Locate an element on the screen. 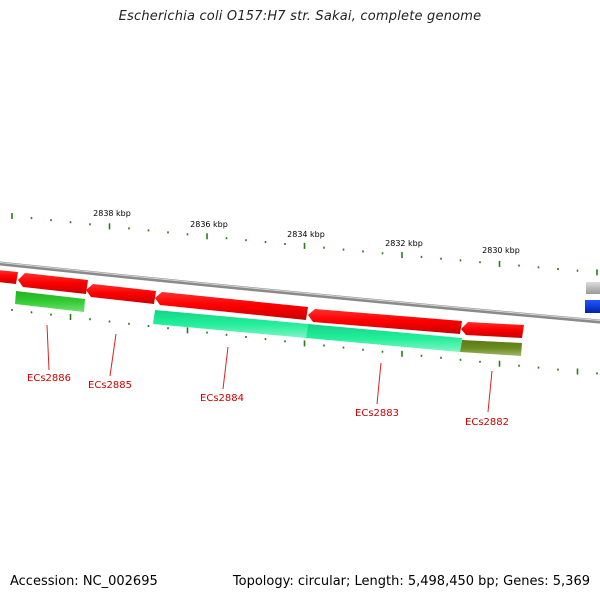  gray-feature is located at coordinates (593, 288).